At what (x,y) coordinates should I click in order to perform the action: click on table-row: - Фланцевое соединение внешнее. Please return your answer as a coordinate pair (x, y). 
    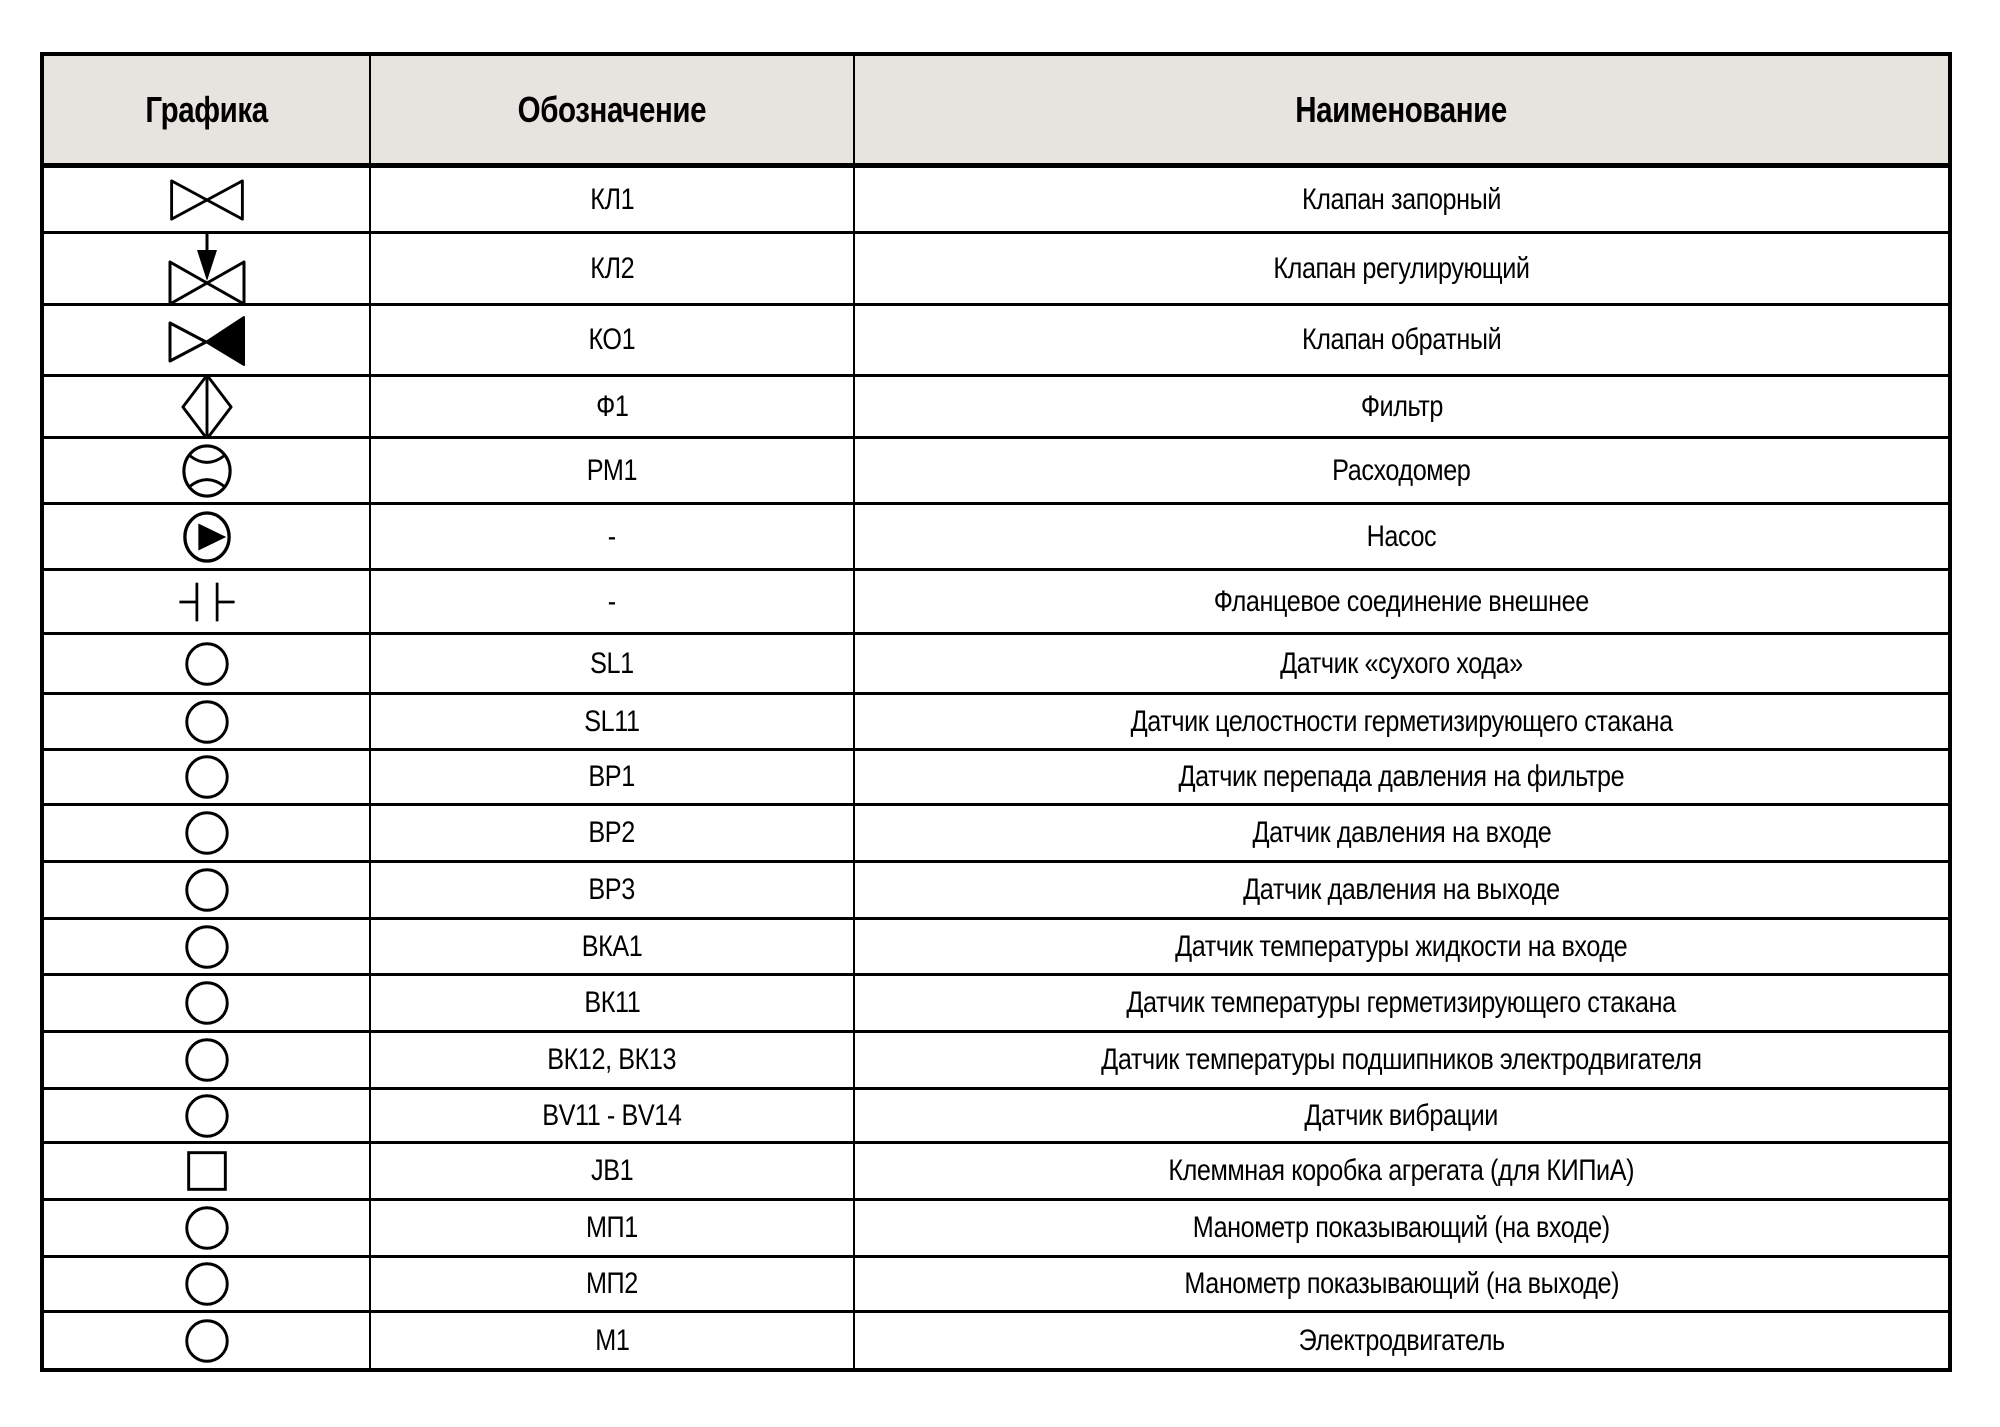
    Looking at the image, I should click on (996, 603).